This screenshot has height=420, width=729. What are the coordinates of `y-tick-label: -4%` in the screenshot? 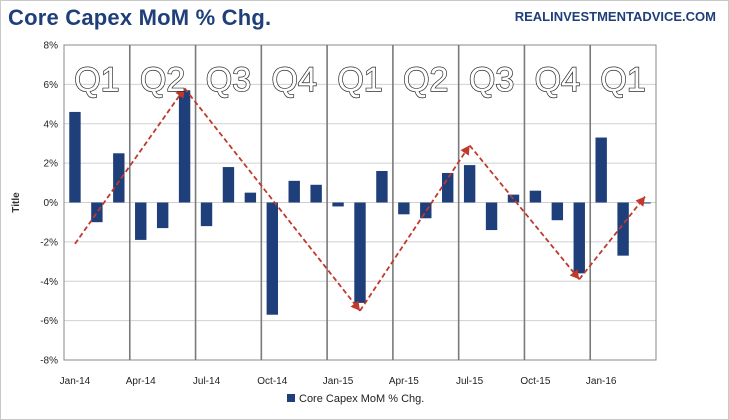 It's located at (49, 282).